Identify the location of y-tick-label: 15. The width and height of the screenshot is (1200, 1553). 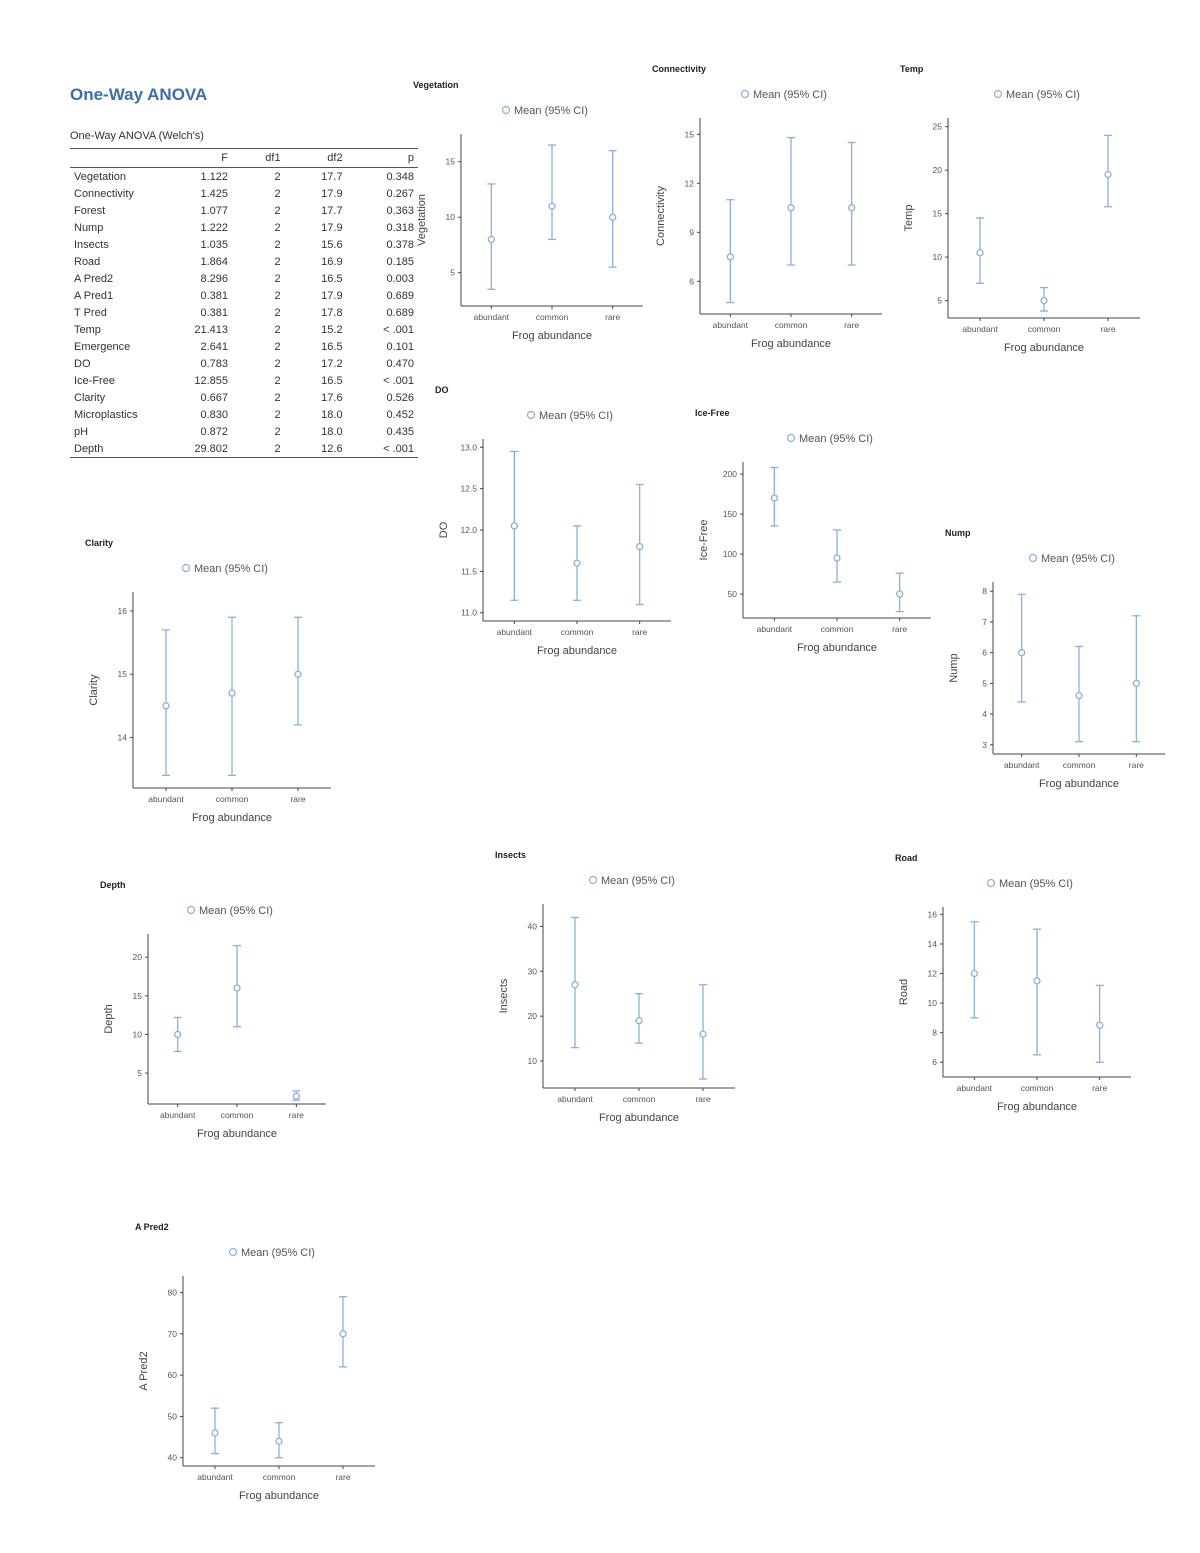
(451, 162).